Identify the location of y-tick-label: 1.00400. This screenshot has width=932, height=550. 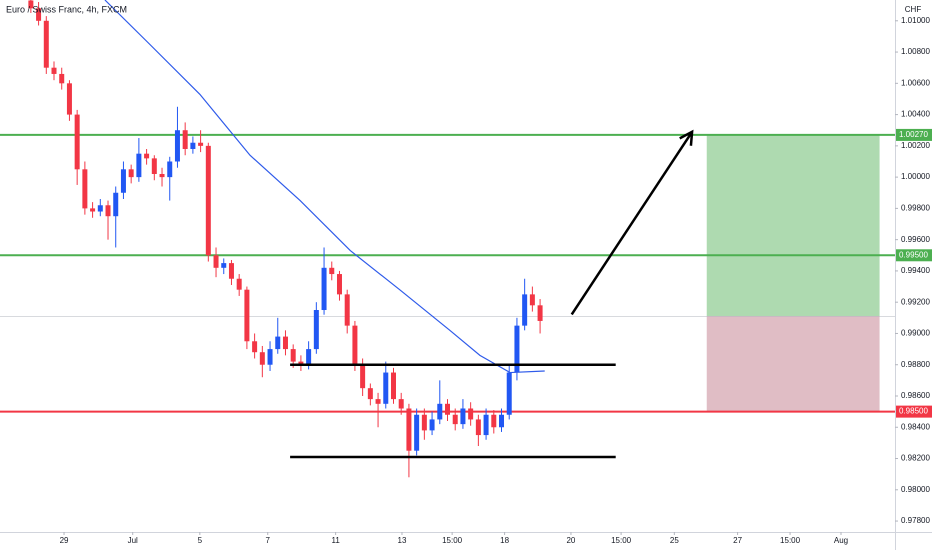
(915, 114).